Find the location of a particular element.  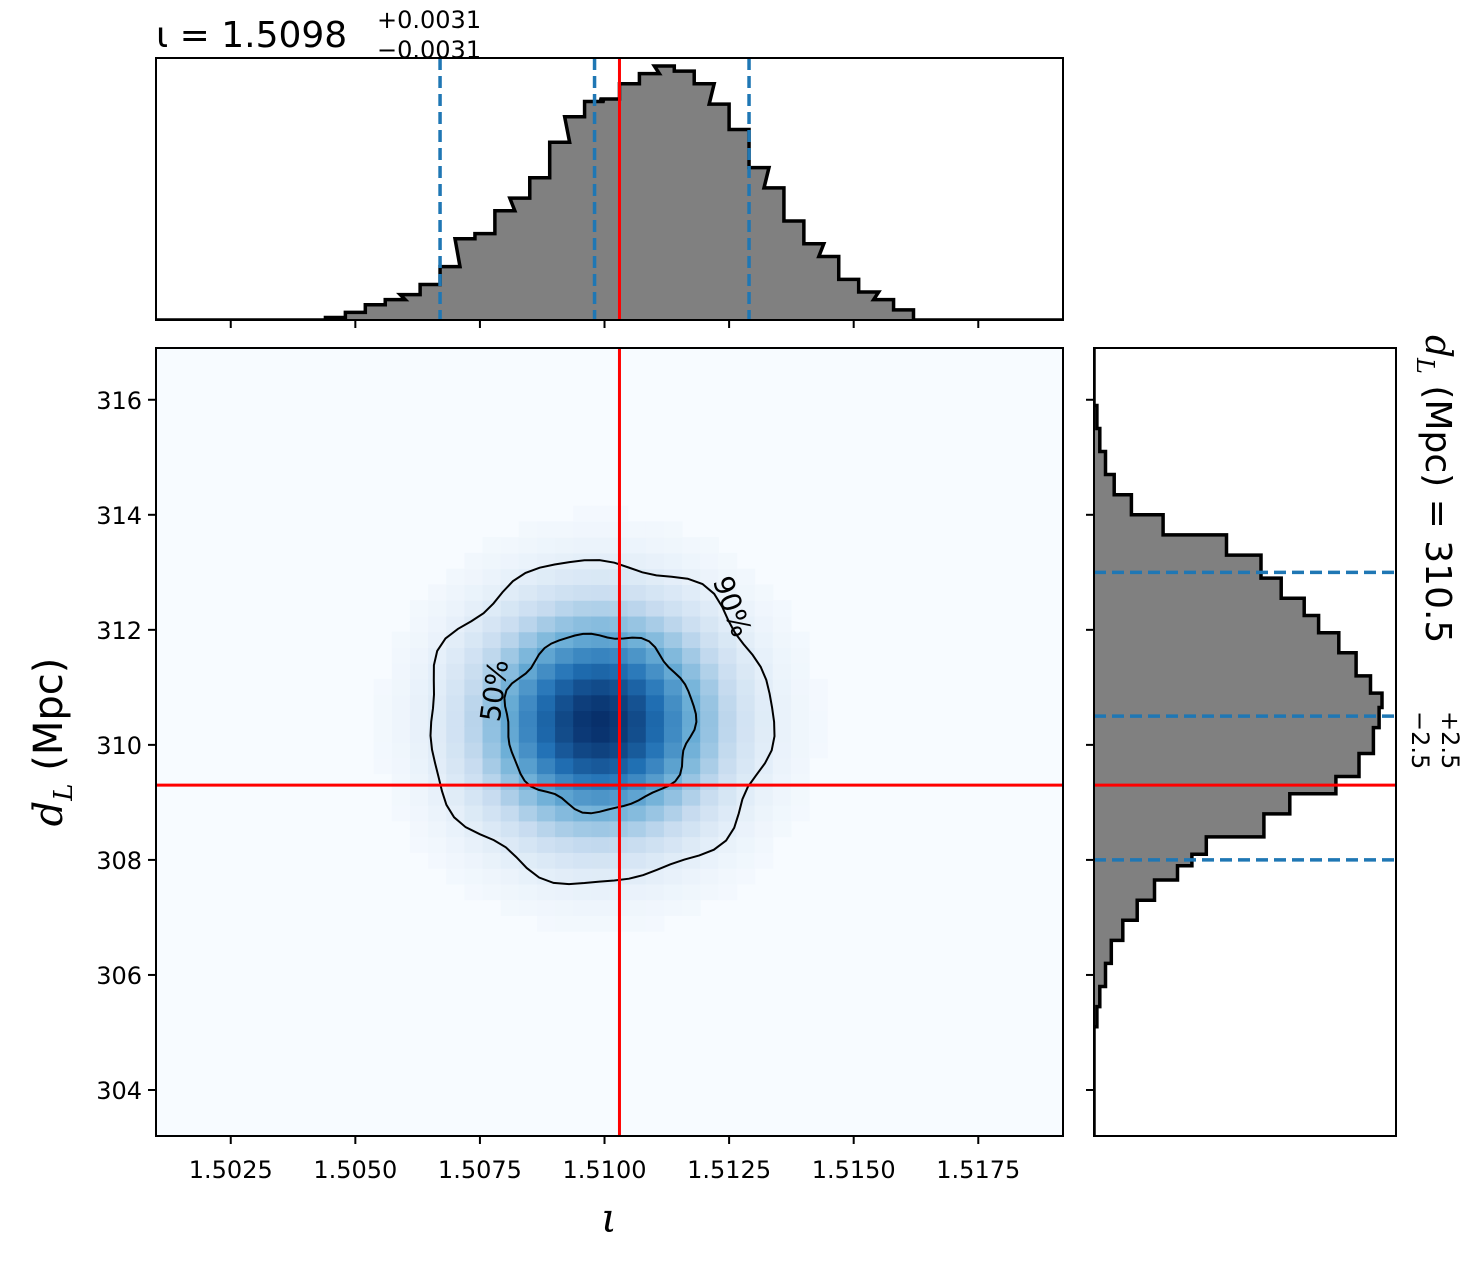

x-tick-label: 1.5175 is located at coordinates (978, 1170).